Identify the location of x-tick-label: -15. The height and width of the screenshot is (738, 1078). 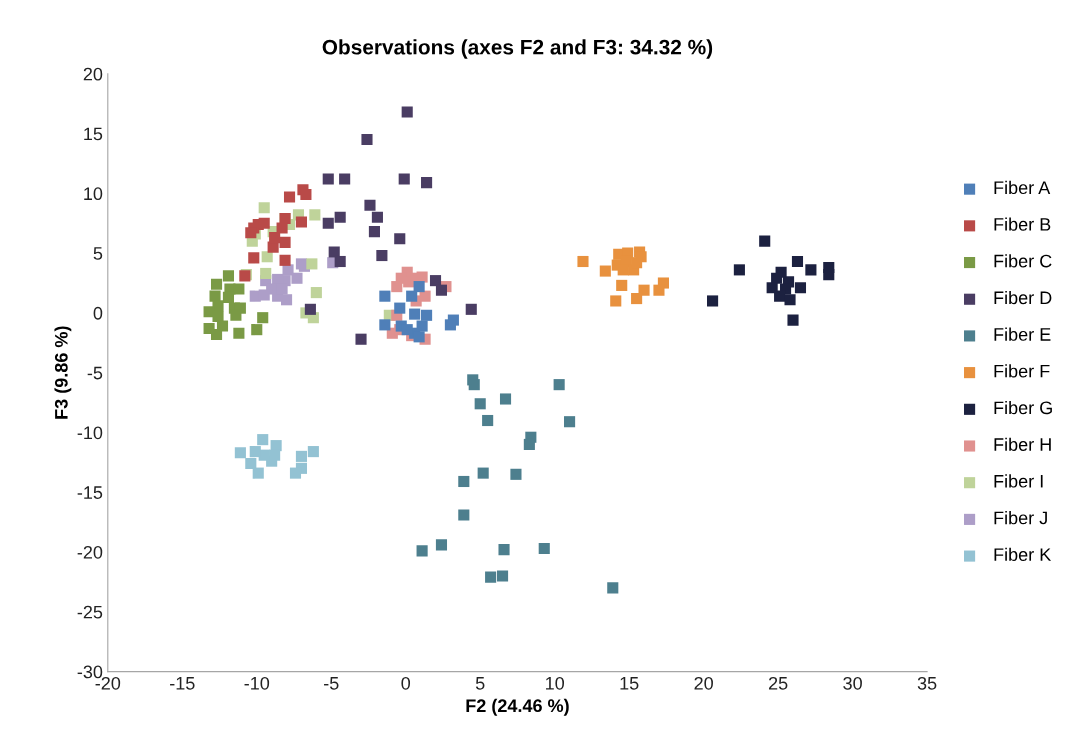
(182, 683).